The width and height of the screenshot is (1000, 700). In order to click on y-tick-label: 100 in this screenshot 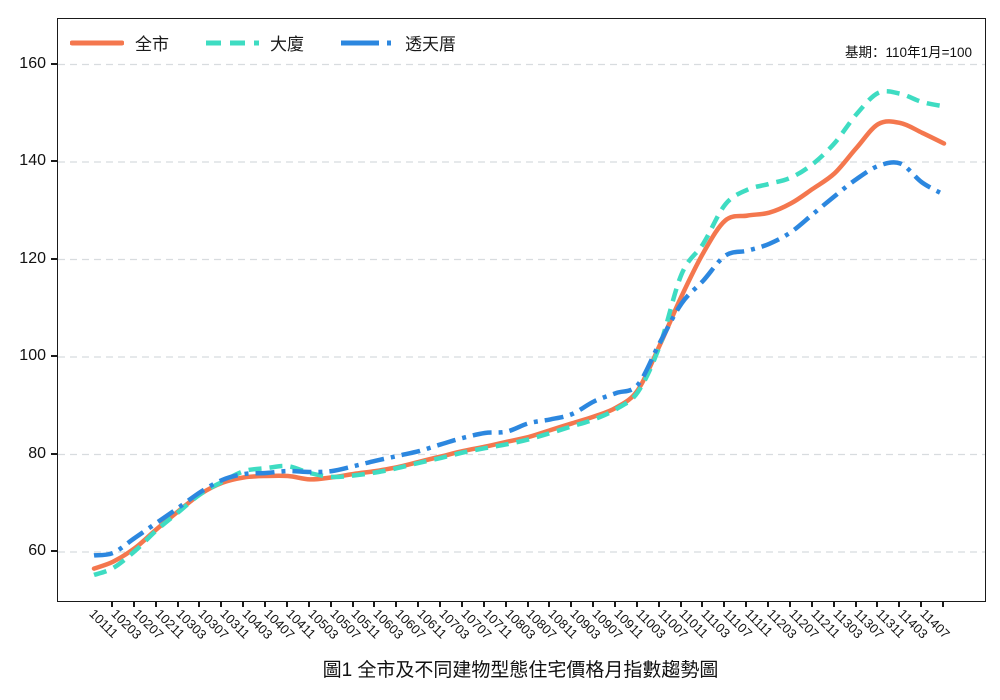, I will do `click(32, 355)`.